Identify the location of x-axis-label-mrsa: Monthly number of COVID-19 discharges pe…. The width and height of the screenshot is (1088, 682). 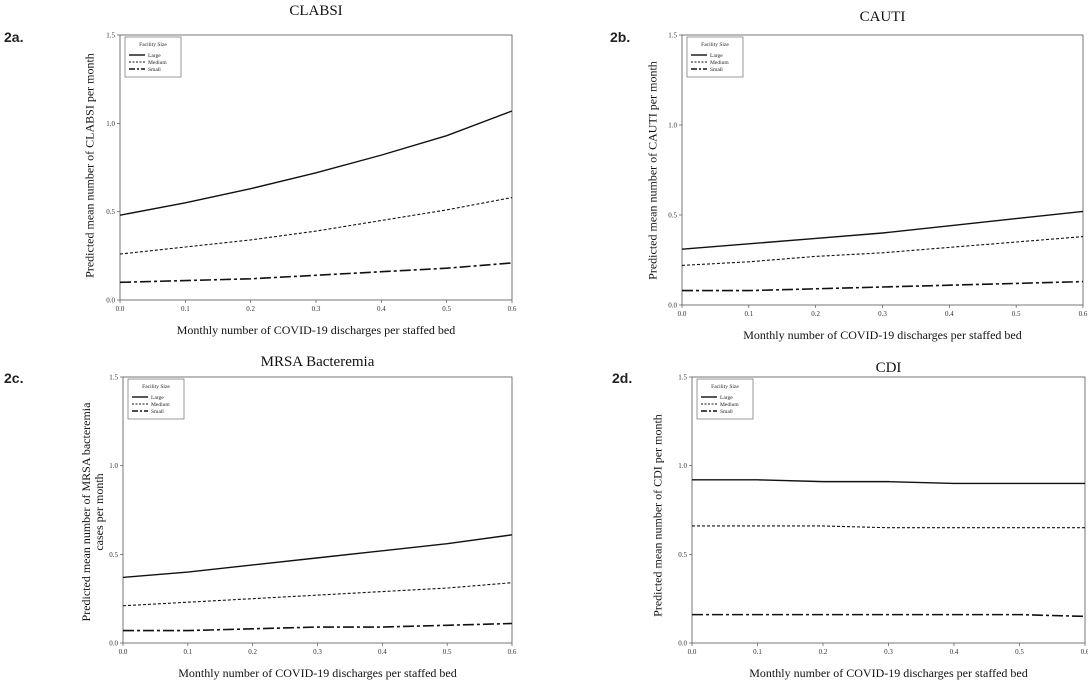
(317, 673).